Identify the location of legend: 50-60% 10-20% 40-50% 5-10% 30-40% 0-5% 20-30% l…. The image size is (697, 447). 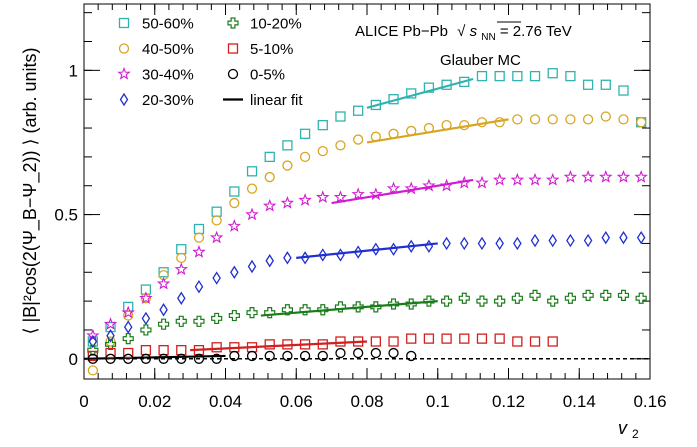
(210, 62).